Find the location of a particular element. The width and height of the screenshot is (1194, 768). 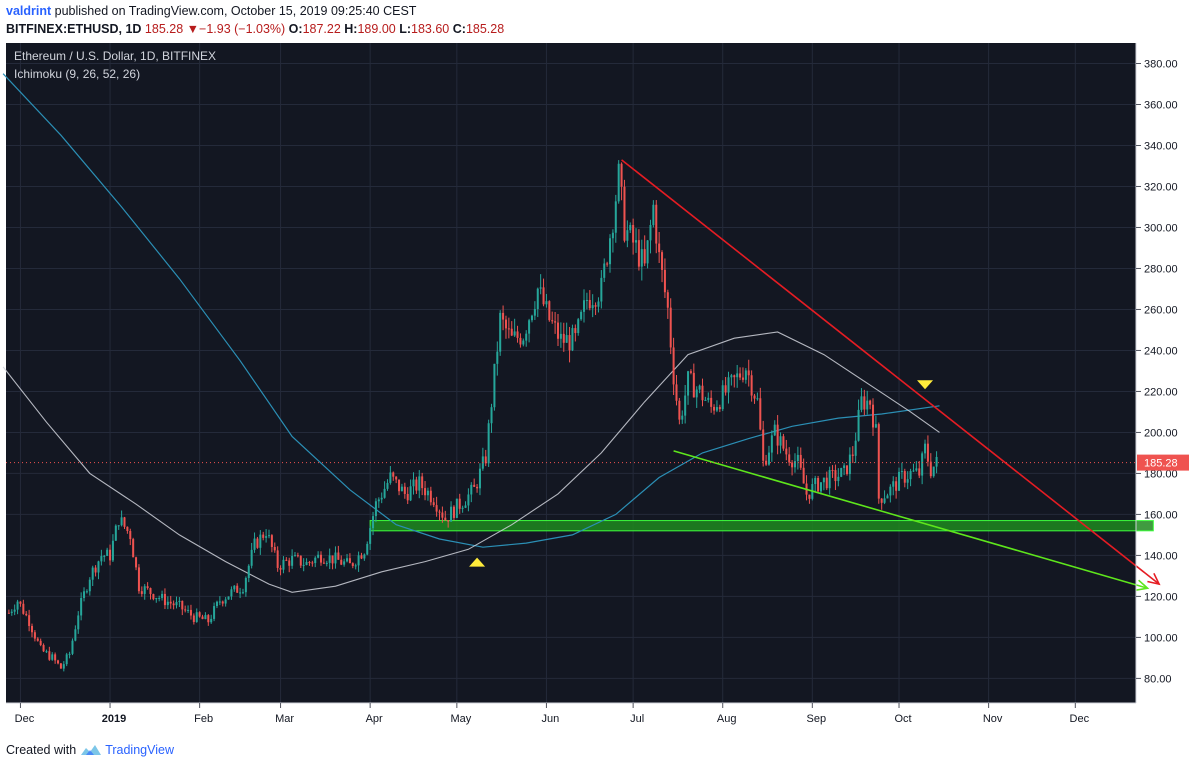

time-tick-label: Jul is located at coordinates (637, 719).